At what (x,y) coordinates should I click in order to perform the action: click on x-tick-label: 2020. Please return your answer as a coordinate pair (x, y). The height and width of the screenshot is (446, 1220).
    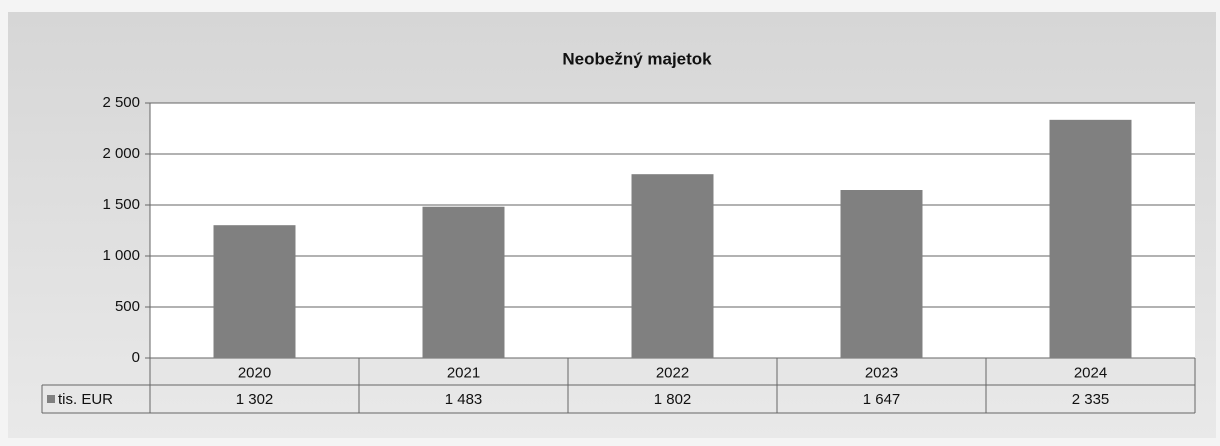
    Looking at the image, I should click on (254, 372).